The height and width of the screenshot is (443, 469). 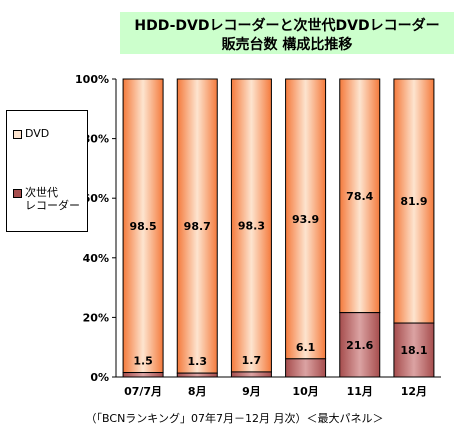 I want to click on legend-swatch-next-gen, so click(x=17, y=193).